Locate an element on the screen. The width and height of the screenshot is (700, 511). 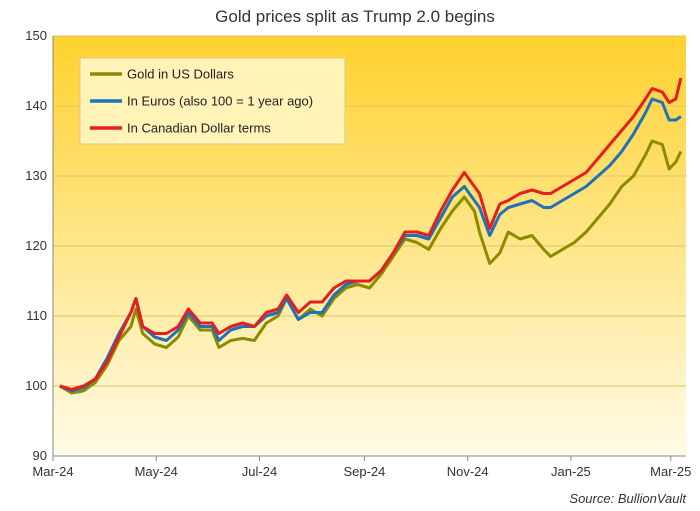
x-tick-label: Nov-24 is located at coordinates (468, 471).